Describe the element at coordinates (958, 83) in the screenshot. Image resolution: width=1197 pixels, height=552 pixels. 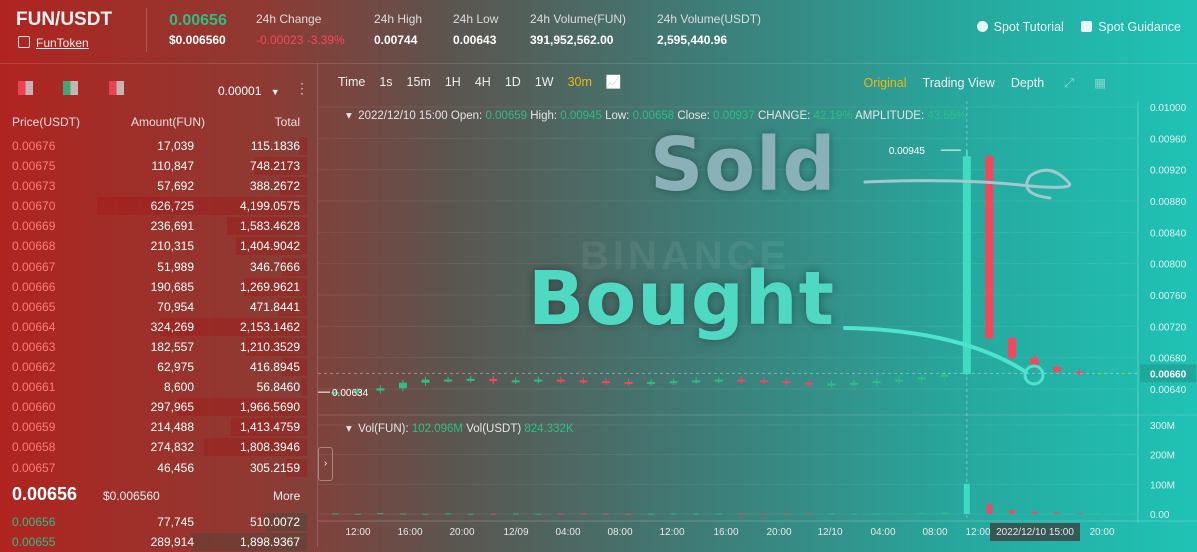
I see `view-tab-trading-view: Trading View` at that location.